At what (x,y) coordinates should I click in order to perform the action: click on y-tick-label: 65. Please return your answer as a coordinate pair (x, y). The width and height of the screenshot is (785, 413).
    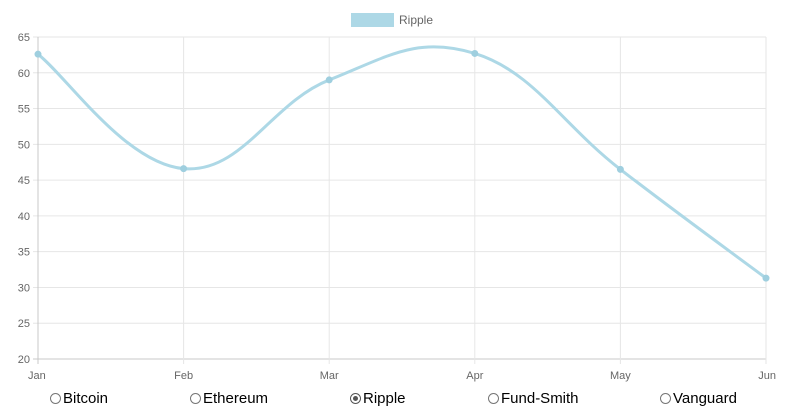
    Looking at the image, I should click on (24, 38).